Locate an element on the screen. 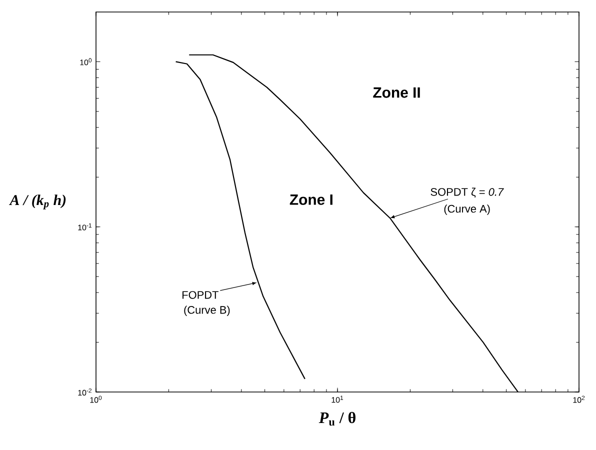 Image resolution: width=596 pixels, height=450 pixels. annotation: Zone I is located at coordinates (311, 199).